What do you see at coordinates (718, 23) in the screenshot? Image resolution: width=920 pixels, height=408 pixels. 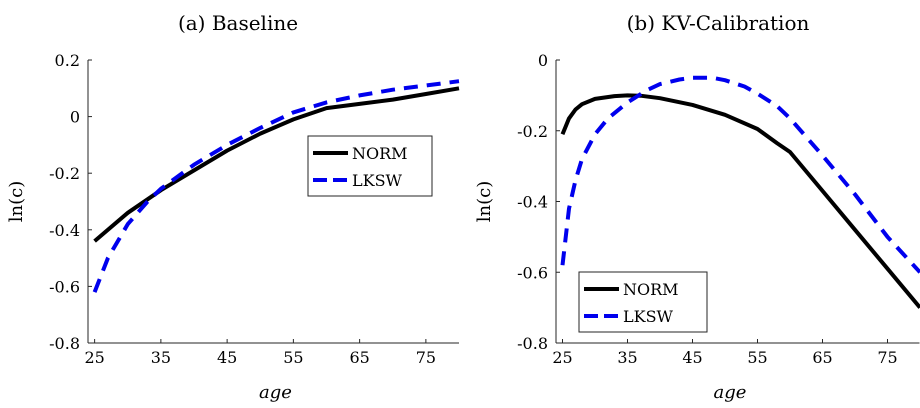 I see `chart-title: (b) KV-Calibration` at bounding box center [718, 23].